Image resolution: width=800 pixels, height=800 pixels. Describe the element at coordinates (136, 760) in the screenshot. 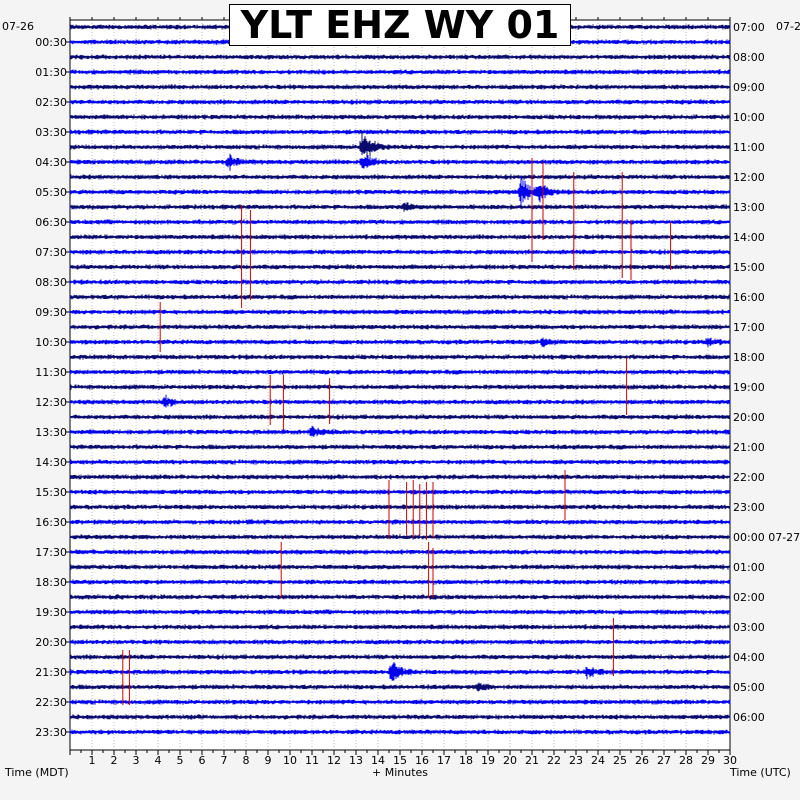

I see `x-tick-label: 3` at that location.